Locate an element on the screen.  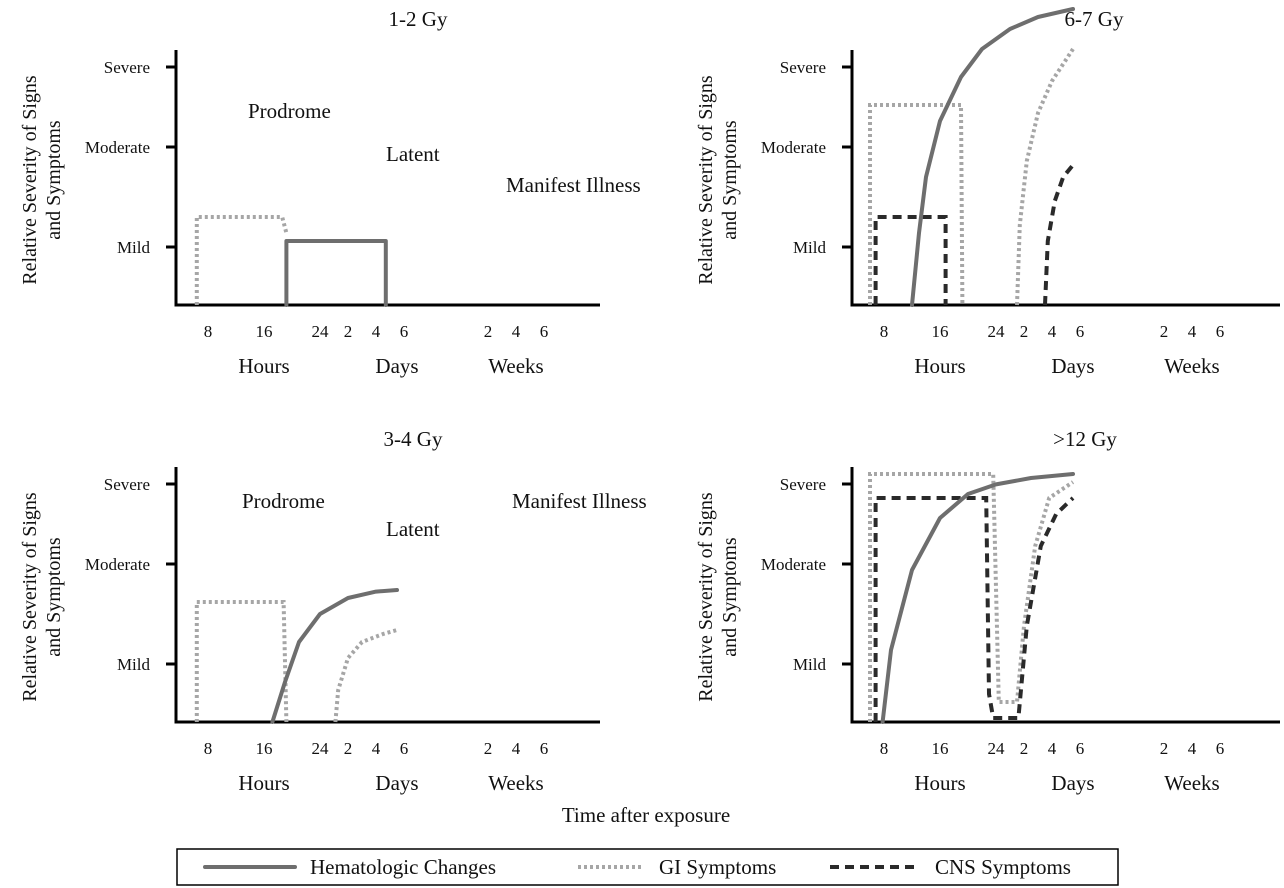
panel-title: 1-2 Gy is located at coordinates (418, 19).